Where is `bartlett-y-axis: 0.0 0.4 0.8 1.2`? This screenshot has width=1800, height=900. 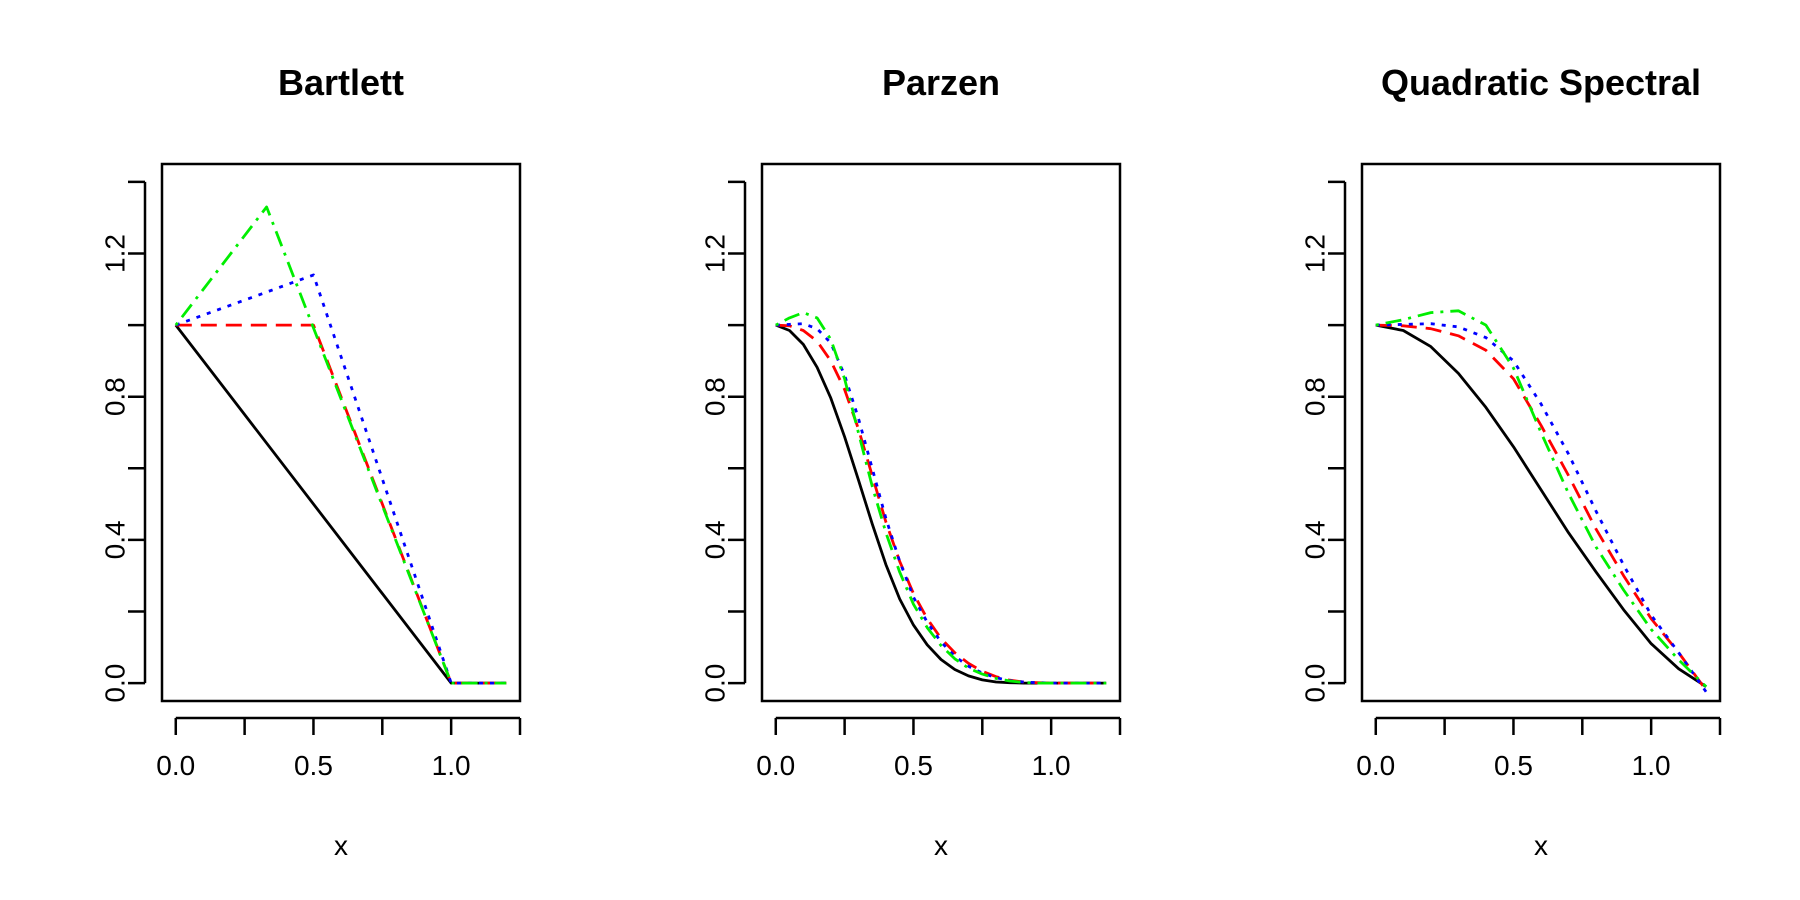
bartlett-y-axis: 0.0 0.4 0.8 1.2 is located at coordinates (123, 441).